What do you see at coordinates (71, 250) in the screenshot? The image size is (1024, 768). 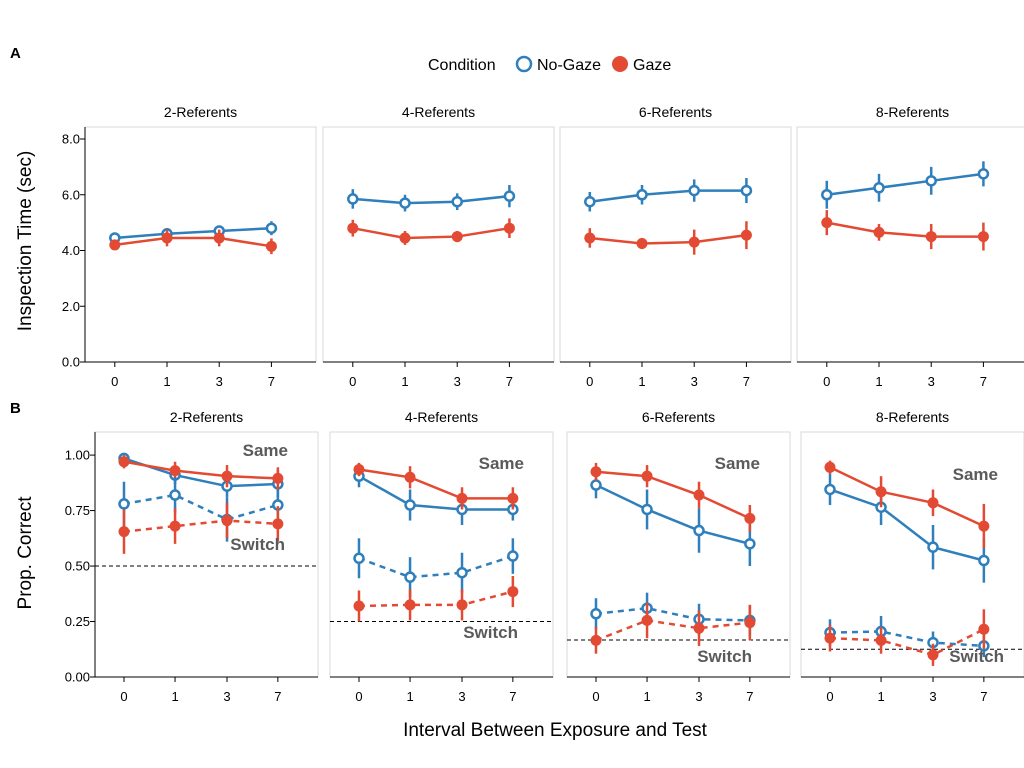 I see `y-tick-label: 4.0` at bounding box center [71, 250].